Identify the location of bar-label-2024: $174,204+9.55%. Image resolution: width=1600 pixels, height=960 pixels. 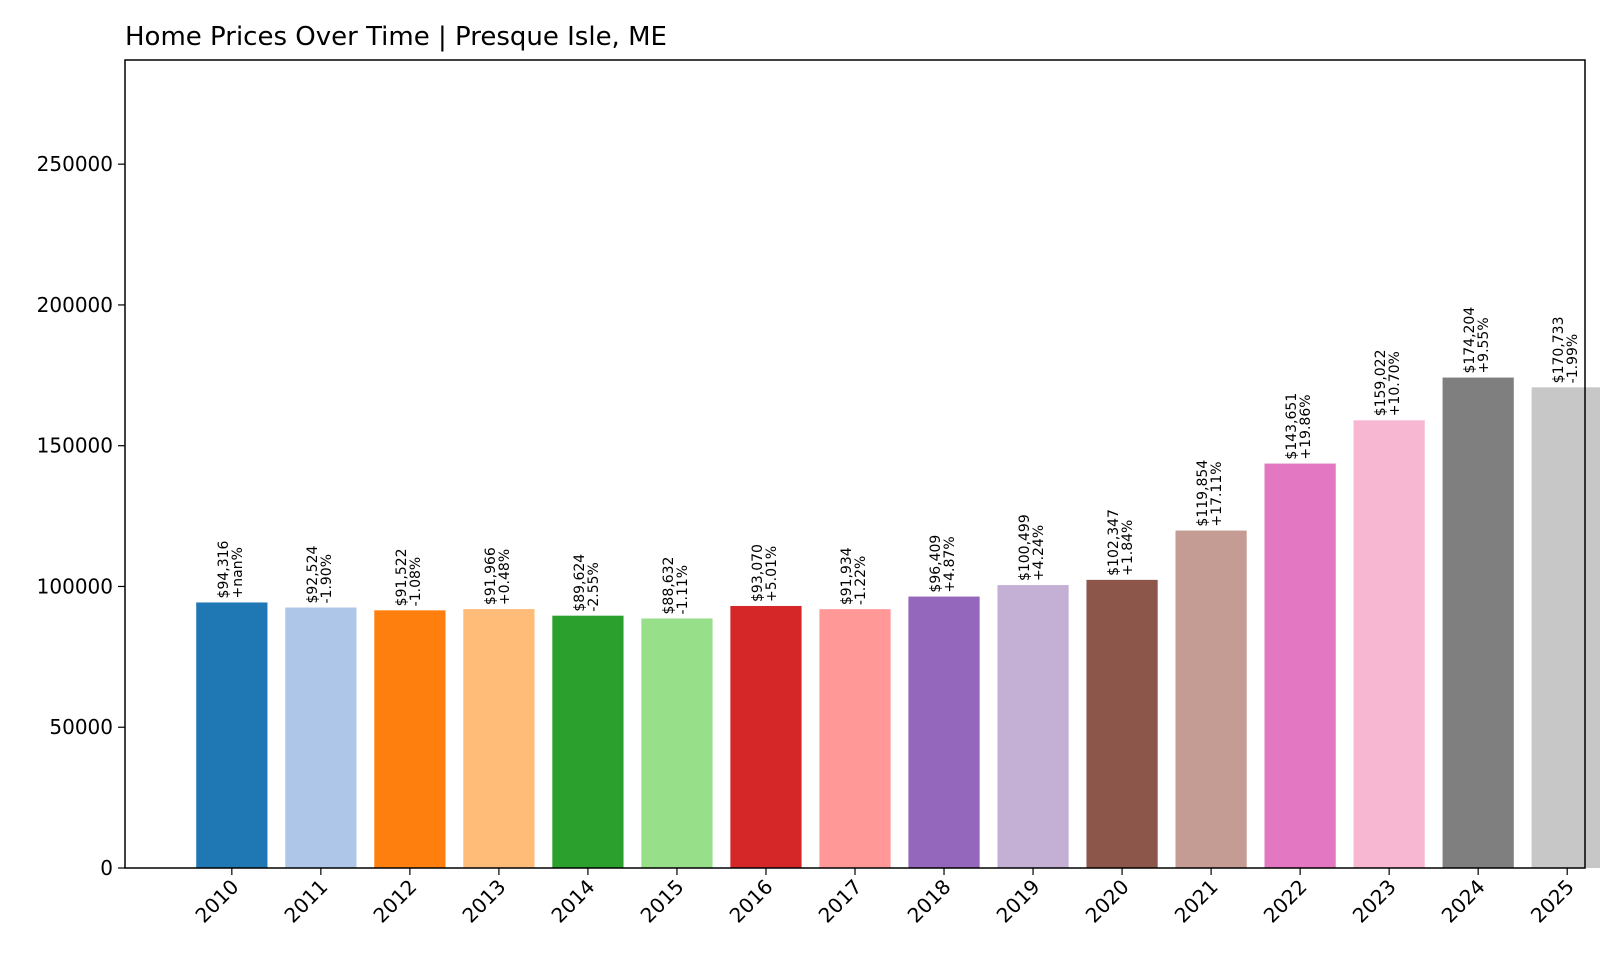
(1477, 340).